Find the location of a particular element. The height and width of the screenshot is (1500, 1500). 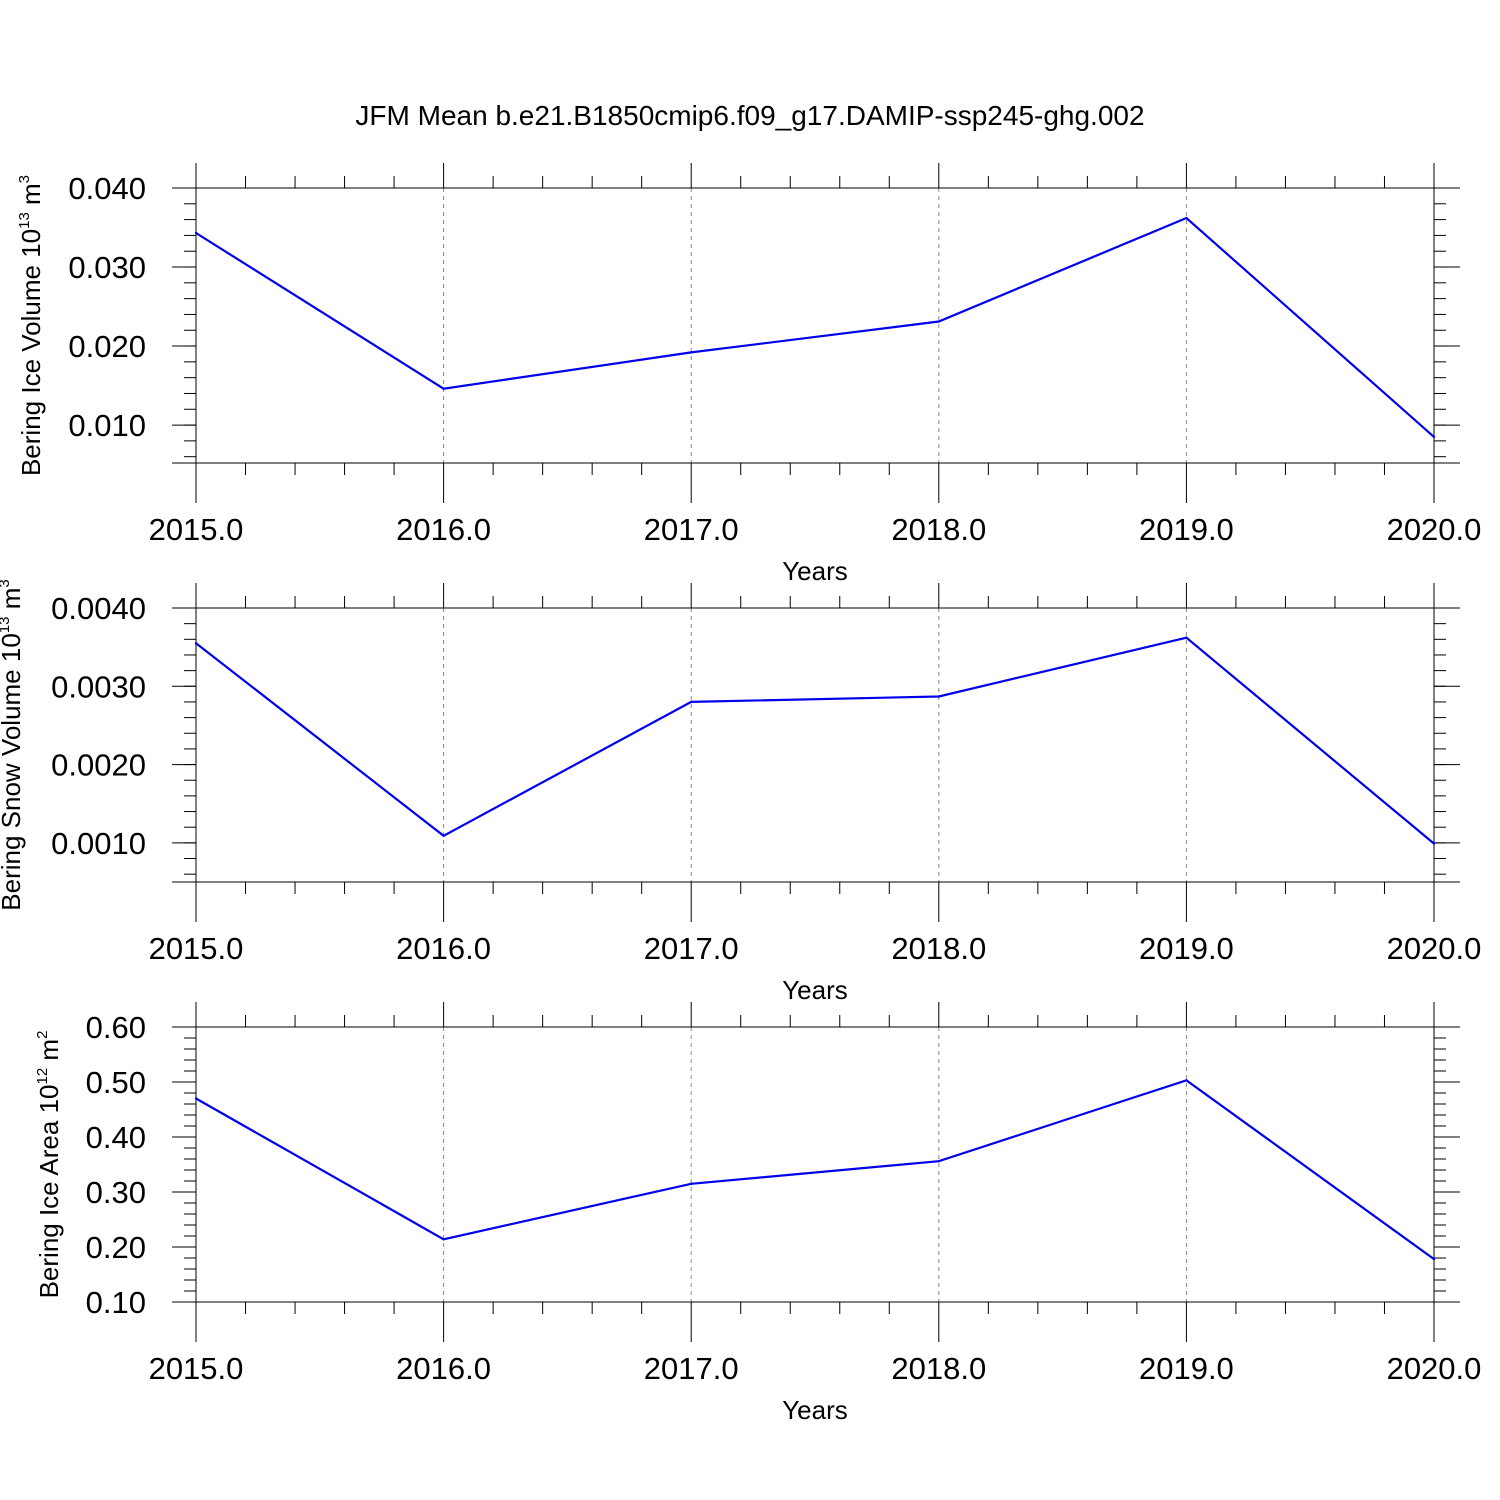

y-axis-label: Bering Snow Volume 1013 m3 is located at coordinates (13, 744).